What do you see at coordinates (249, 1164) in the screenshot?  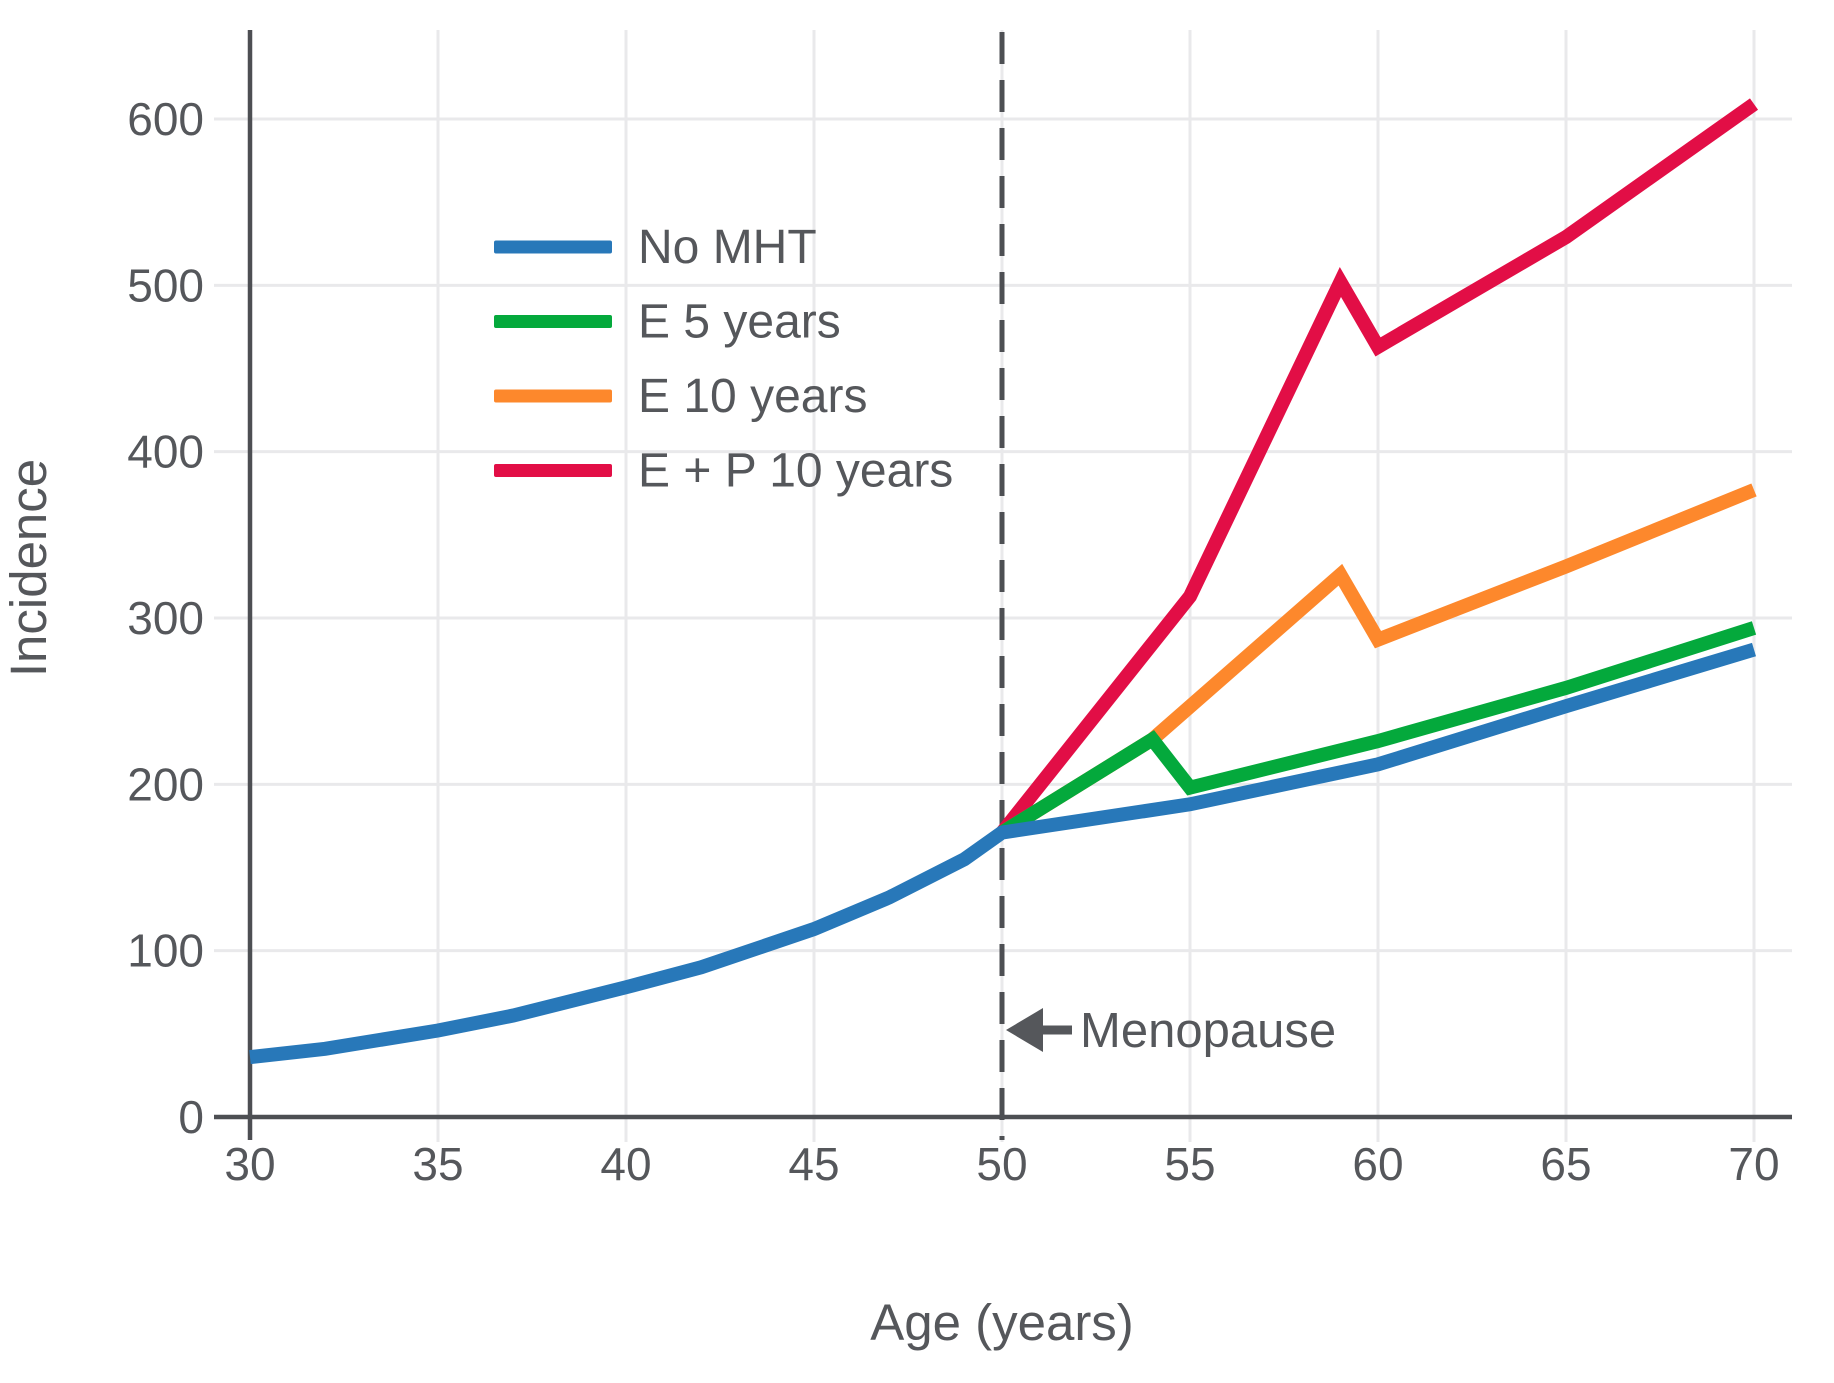 I see `x-tick-label-30: 30` at bounding box center [249, 1164].